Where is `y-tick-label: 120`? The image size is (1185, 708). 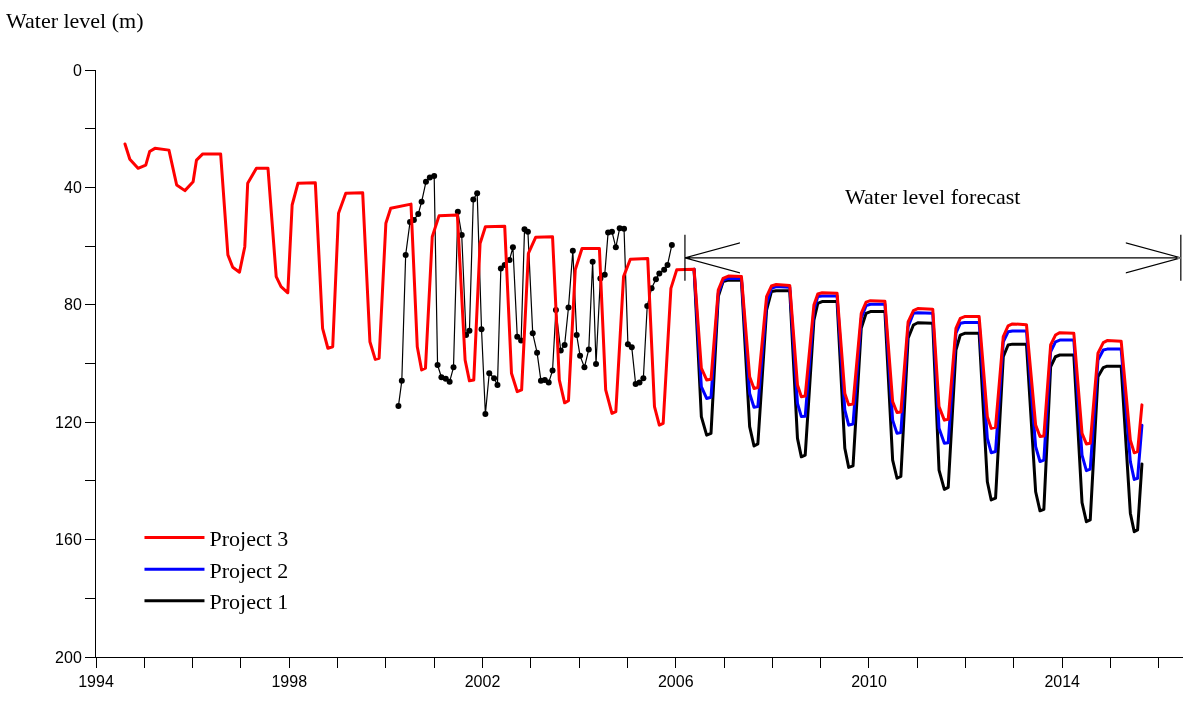 y-tick-label: 120 is located at coordinates (68, 422).